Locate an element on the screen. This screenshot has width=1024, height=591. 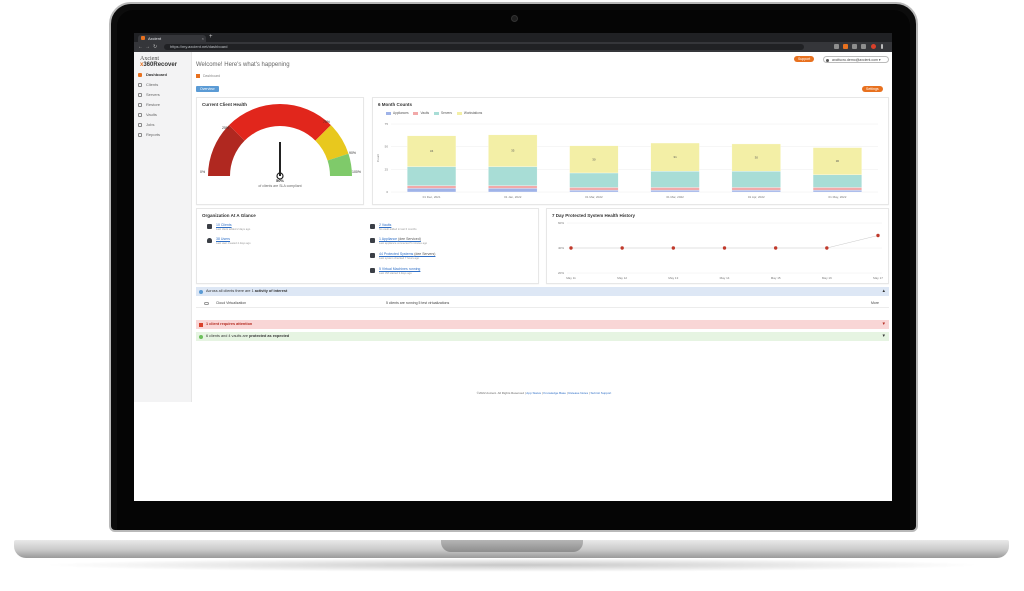
vaults-link: 2 Vaults is located at coordinates (385, 225).